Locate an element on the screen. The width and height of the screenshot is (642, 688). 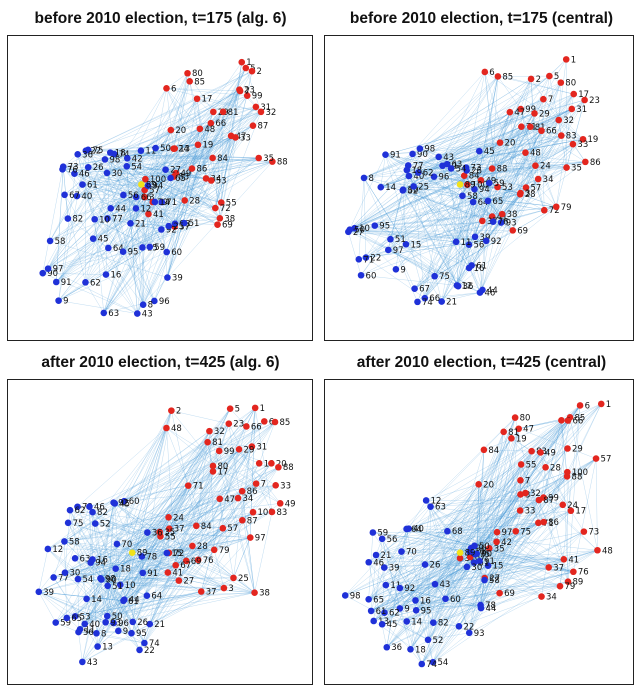
node-label: 50 is located at coordinates (359, 231).